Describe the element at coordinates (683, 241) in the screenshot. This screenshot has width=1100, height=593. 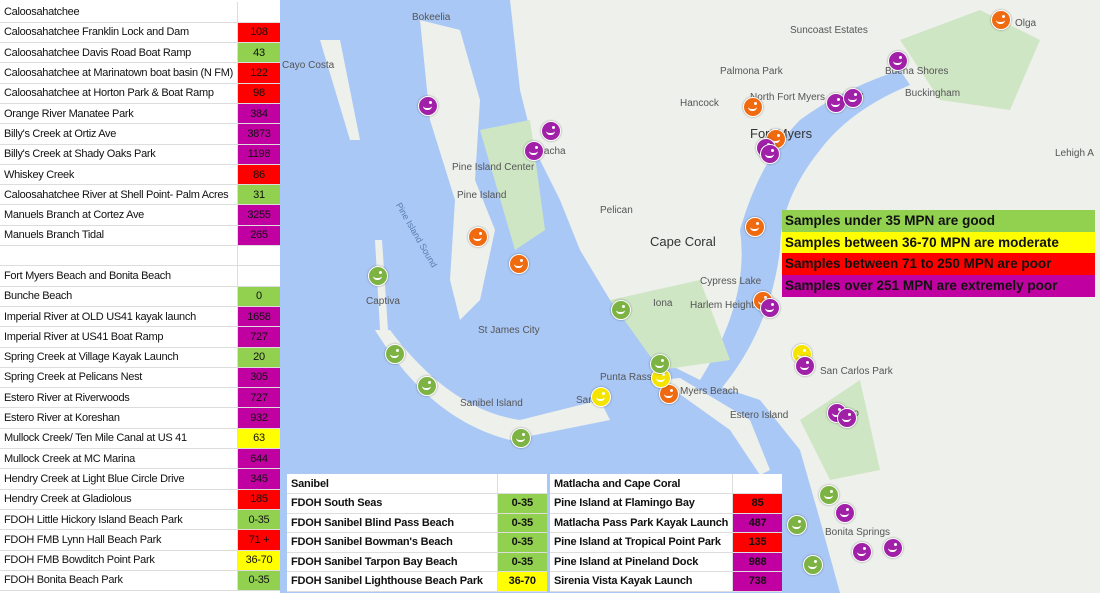
I see `map-label: Cape Coral` at that location.